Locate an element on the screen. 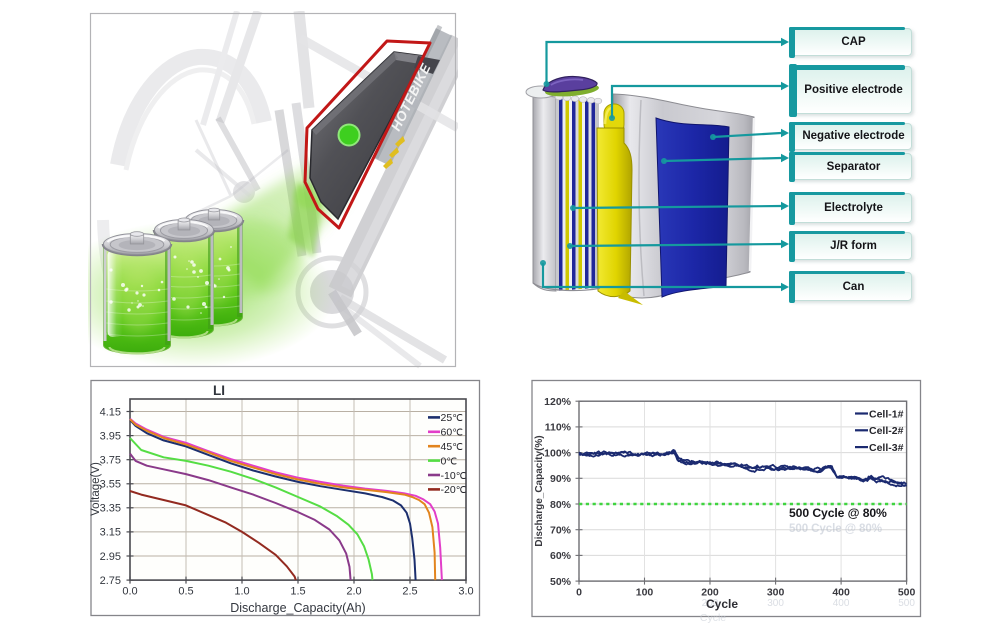 This screenshot has width=1000, height=643. svg-text: 0 is located at coordinates (579, 593).